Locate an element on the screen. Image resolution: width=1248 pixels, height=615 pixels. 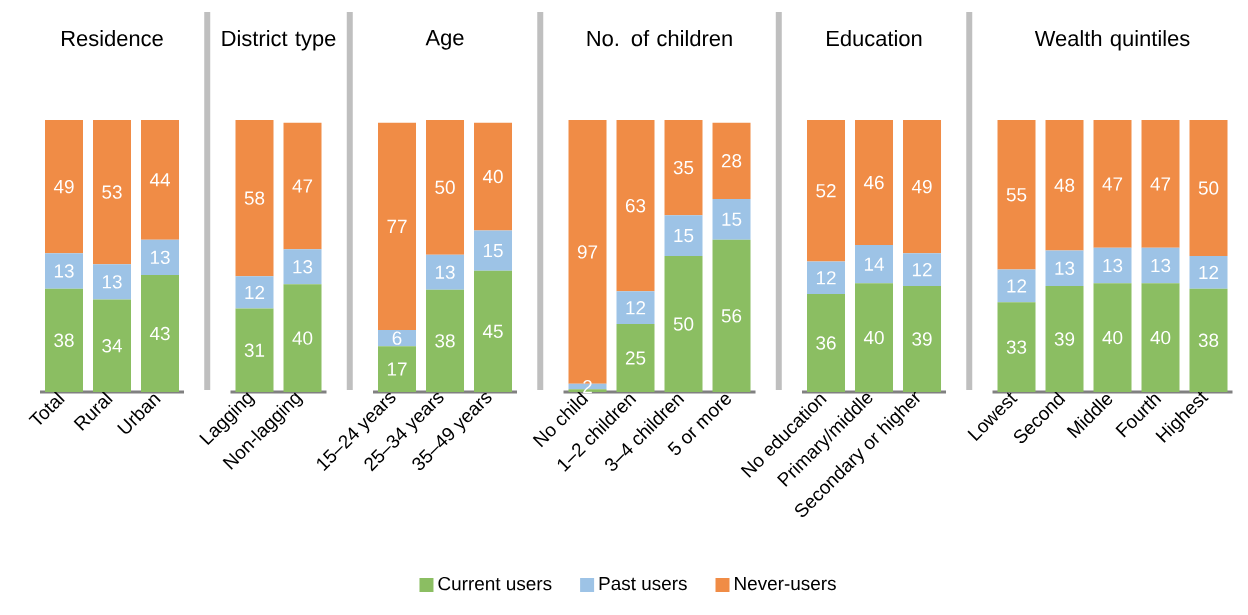
data-label: 6 is located at coordinates (397, 338).